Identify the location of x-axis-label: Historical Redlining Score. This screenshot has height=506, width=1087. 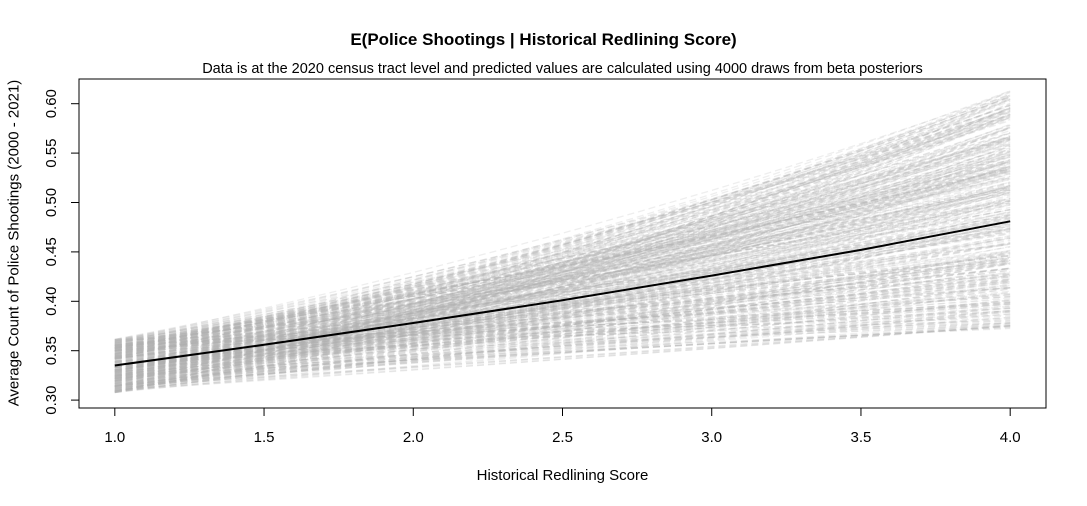
(562, 475).